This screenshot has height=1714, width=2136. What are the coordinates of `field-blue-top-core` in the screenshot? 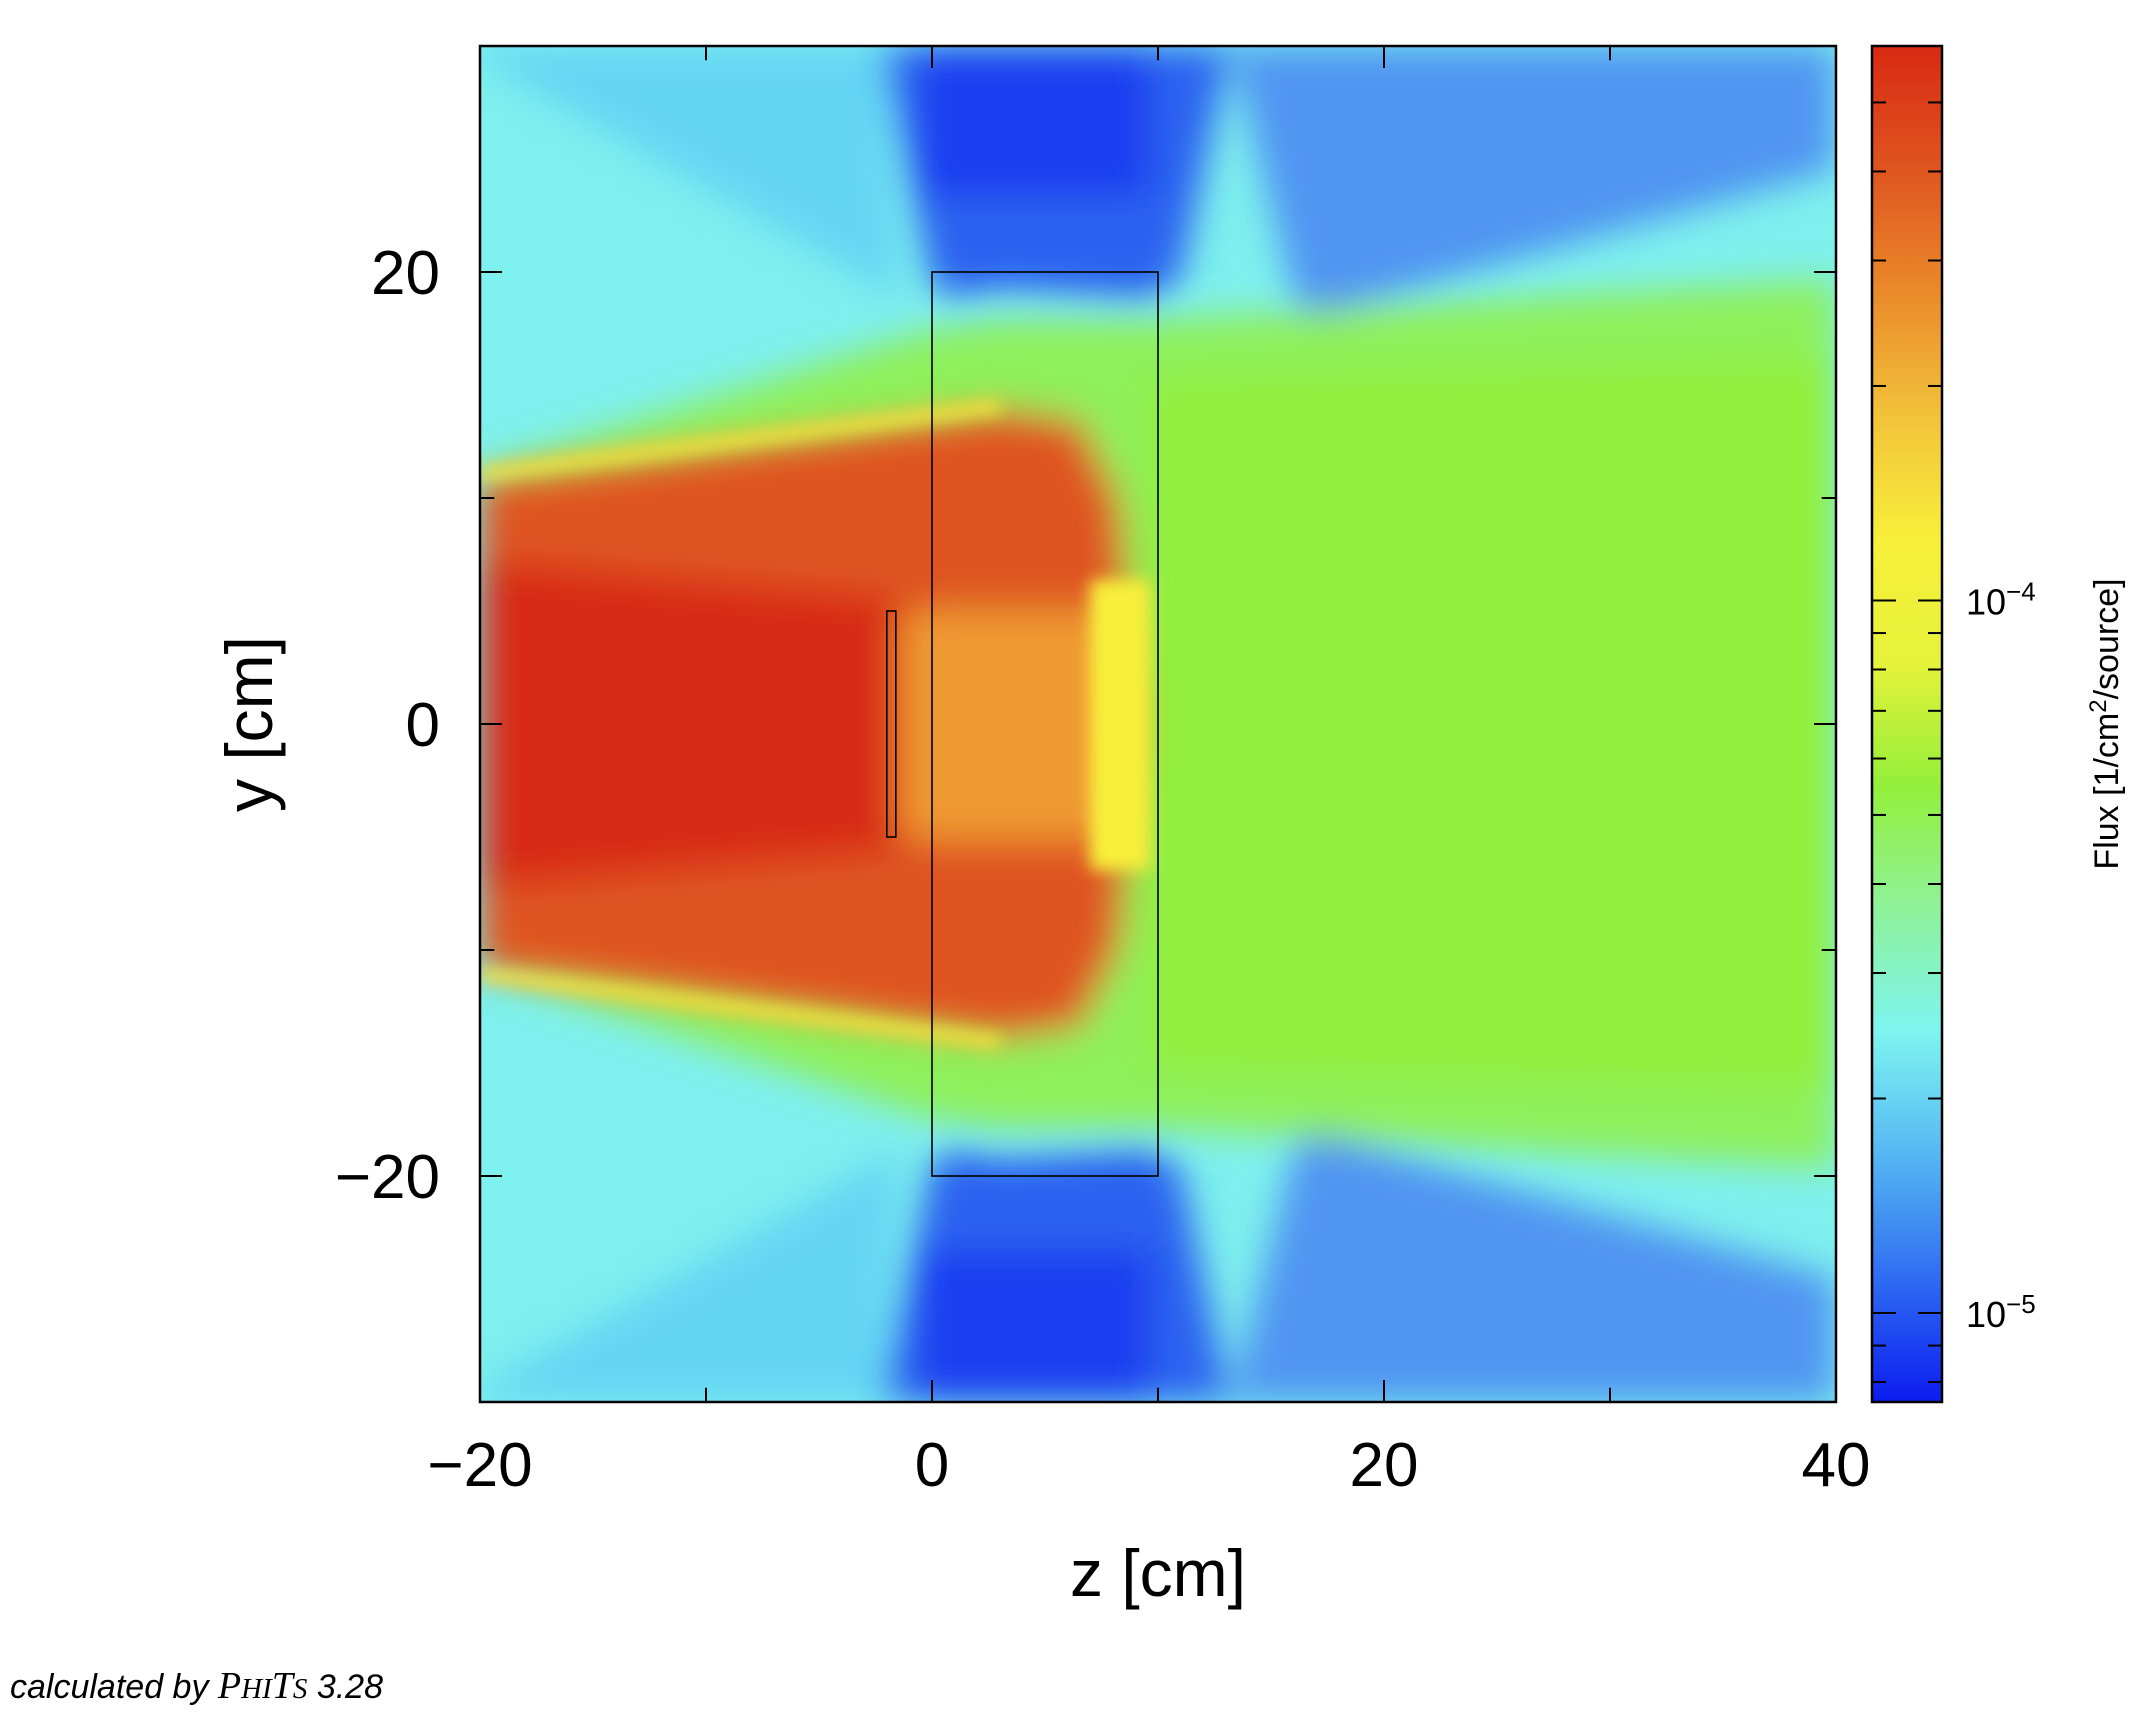 It's located at (1035, 121).